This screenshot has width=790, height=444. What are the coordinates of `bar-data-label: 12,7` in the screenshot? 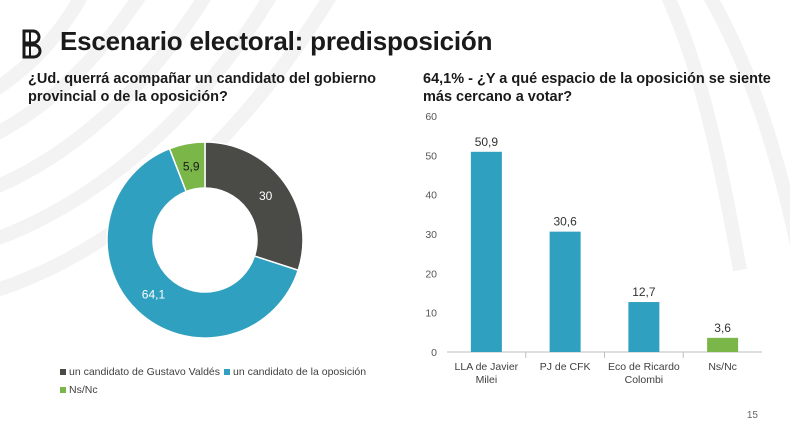 It's located at (644, 292).